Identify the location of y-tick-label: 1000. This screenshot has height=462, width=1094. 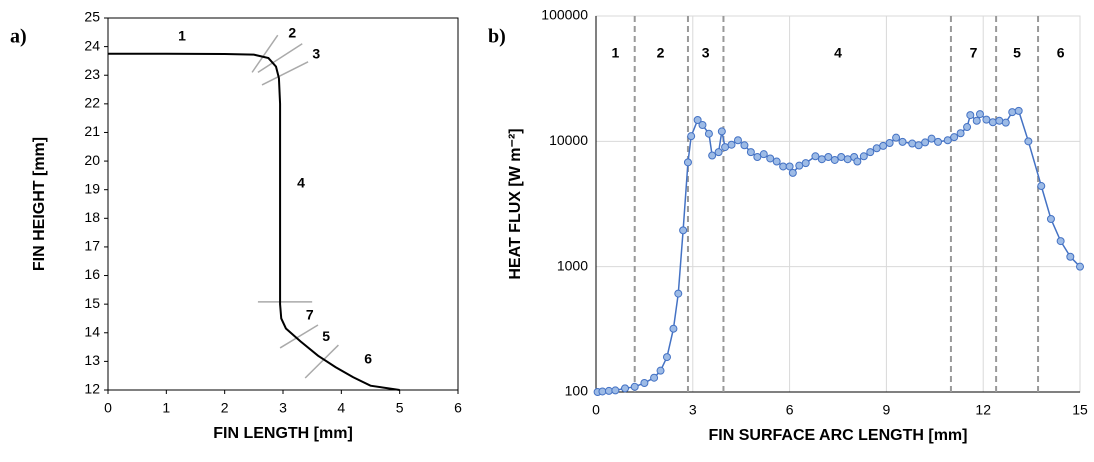
(572, 265).